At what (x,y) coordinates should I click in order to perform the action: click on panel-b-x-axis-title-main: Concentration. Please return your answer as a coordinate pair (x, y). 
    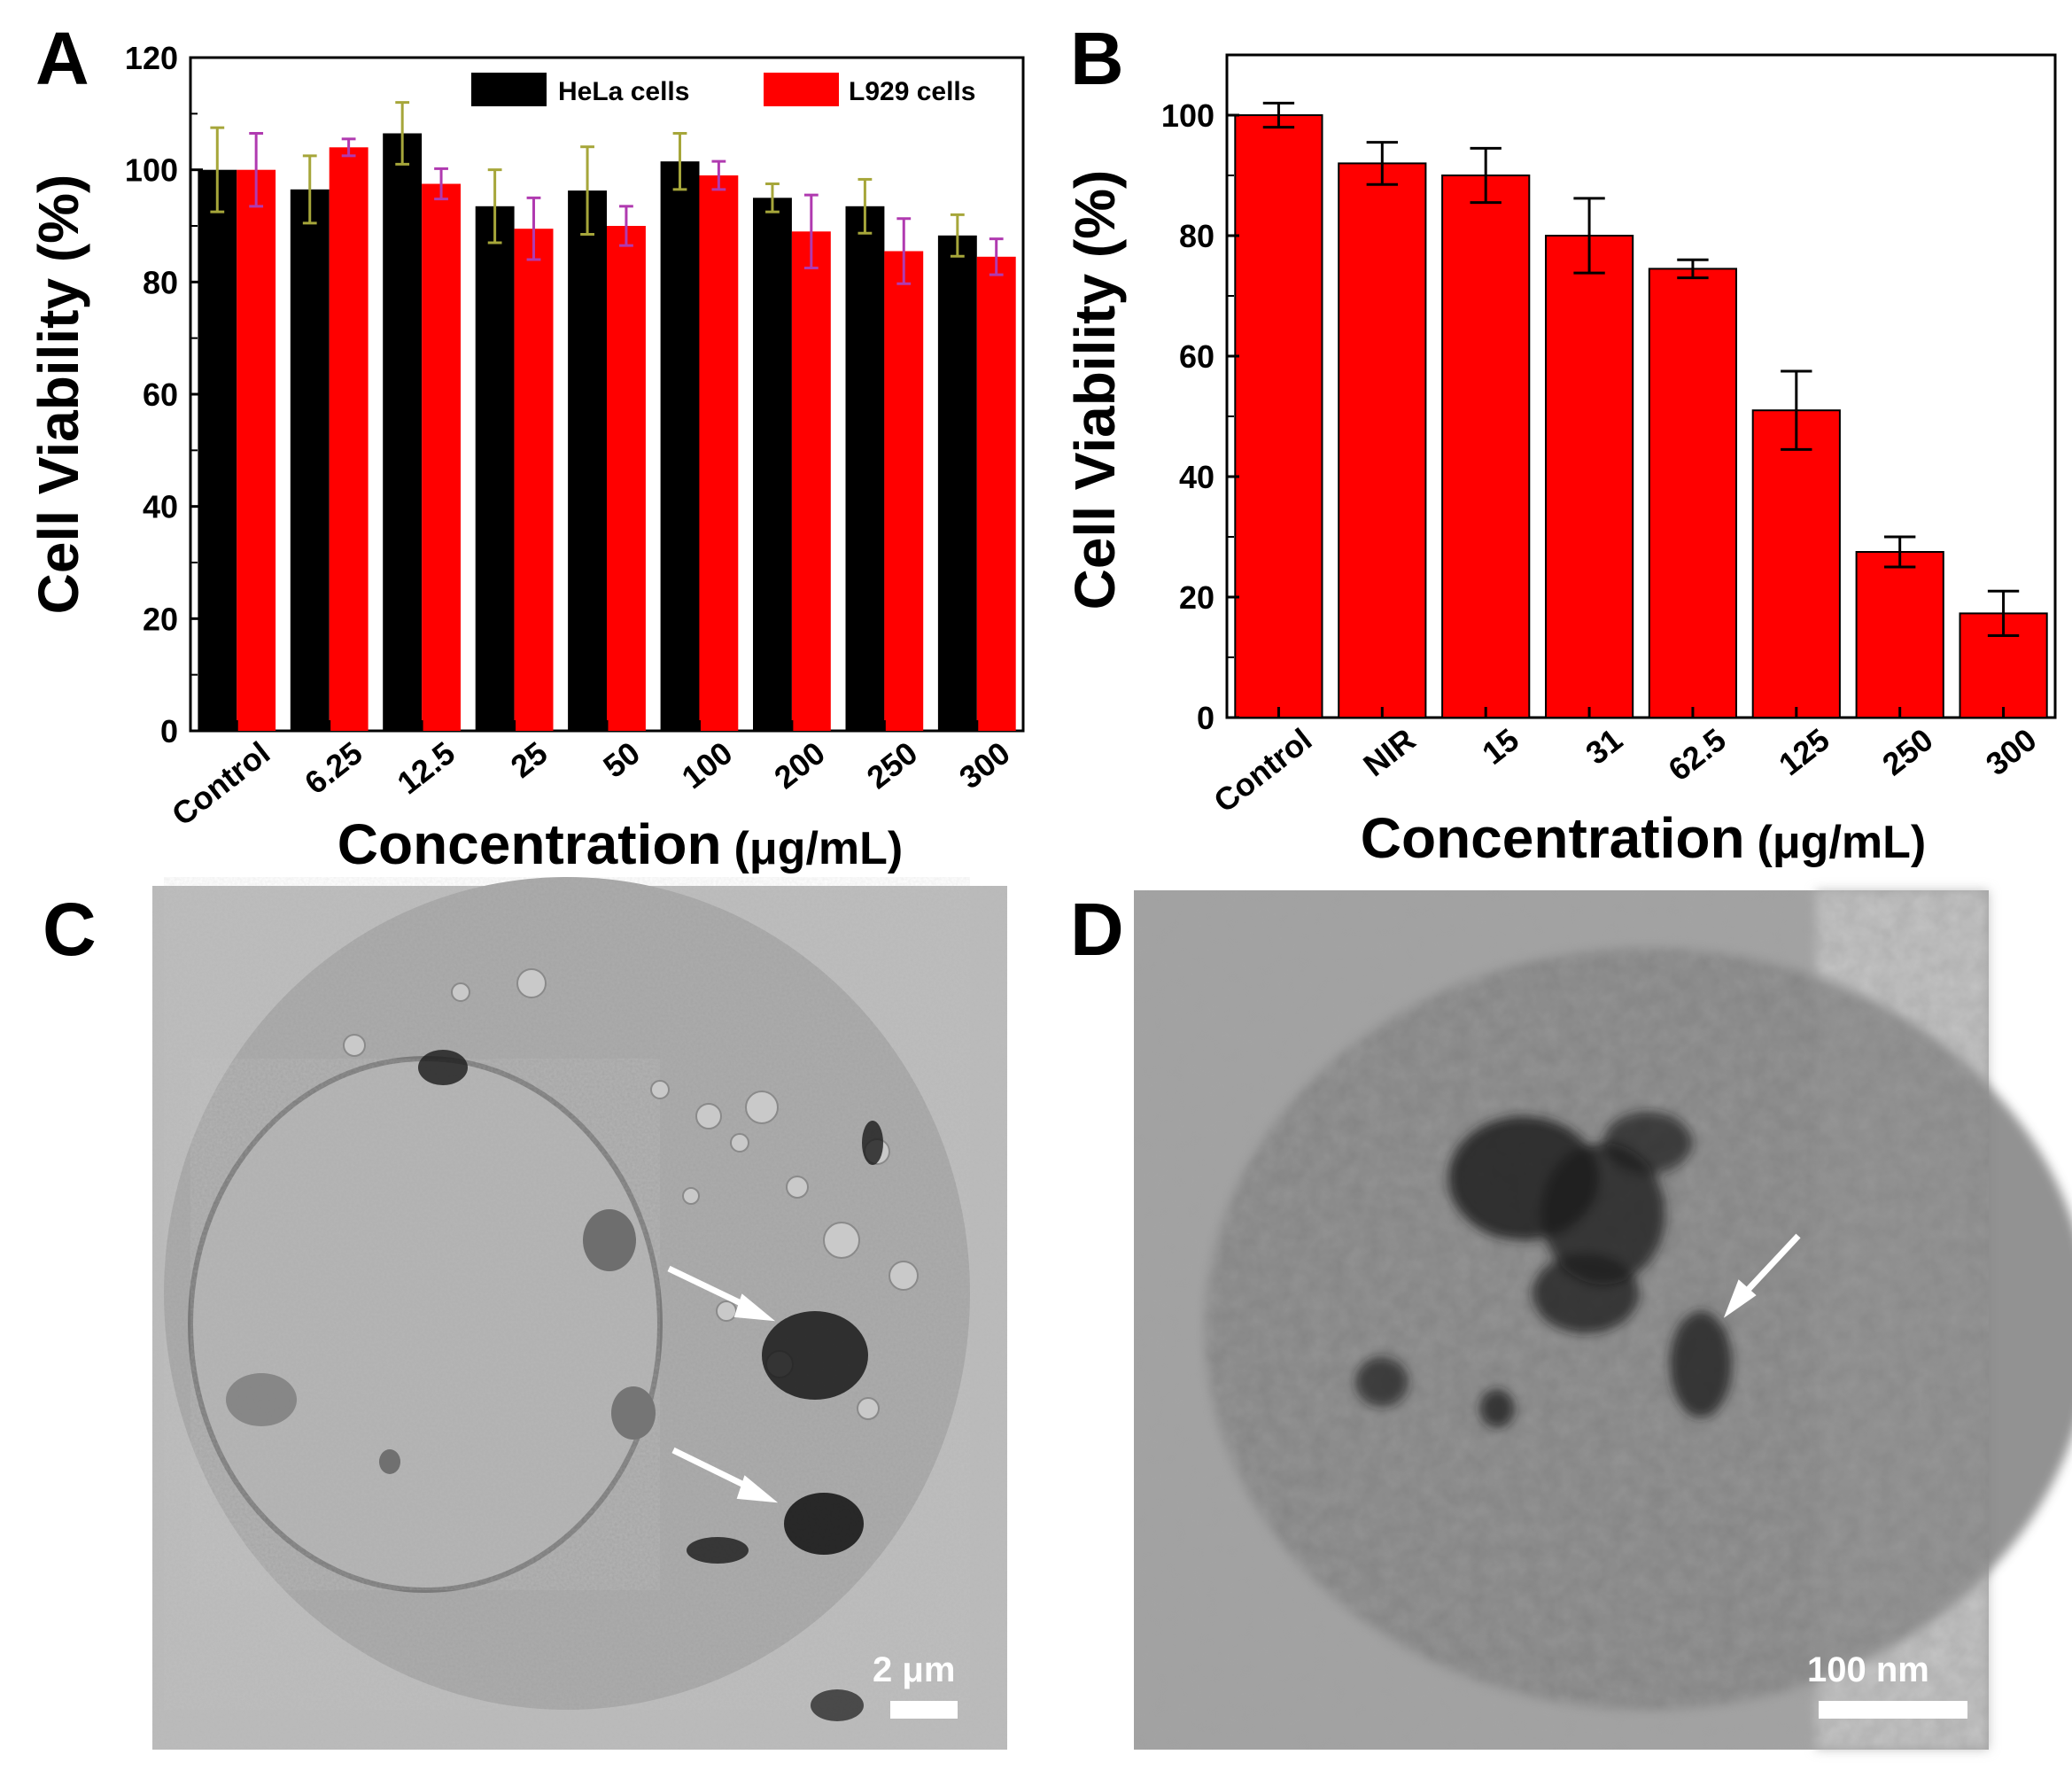
    Looking at the image, I should click on (1553, 838).